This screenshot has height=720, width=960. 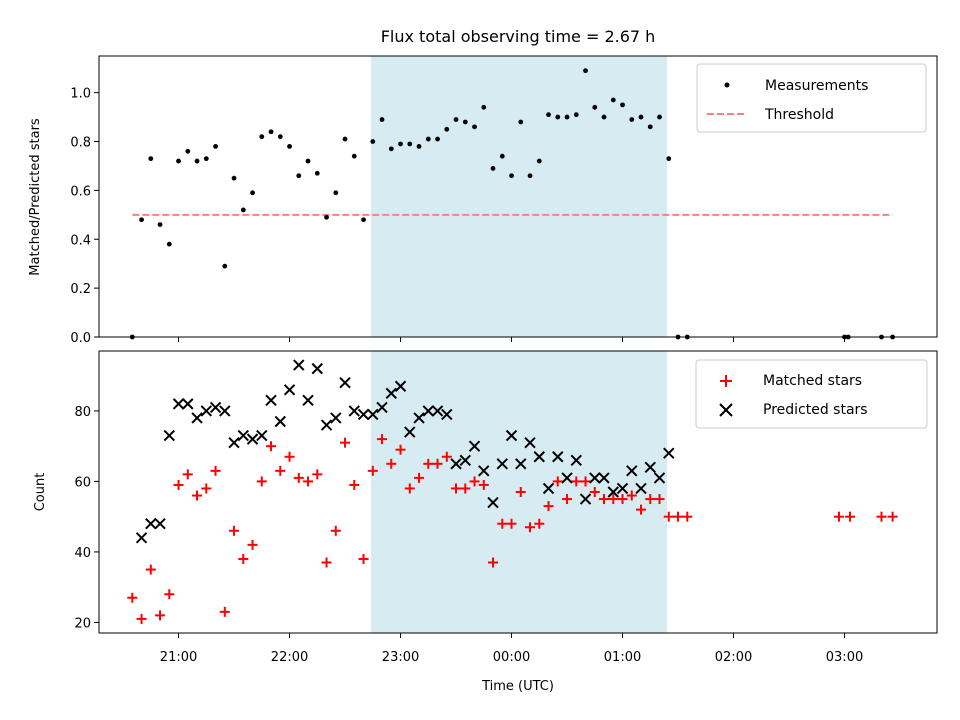 I want to click on threshold-legend-label: Threshold, so click(x=799, y=115).